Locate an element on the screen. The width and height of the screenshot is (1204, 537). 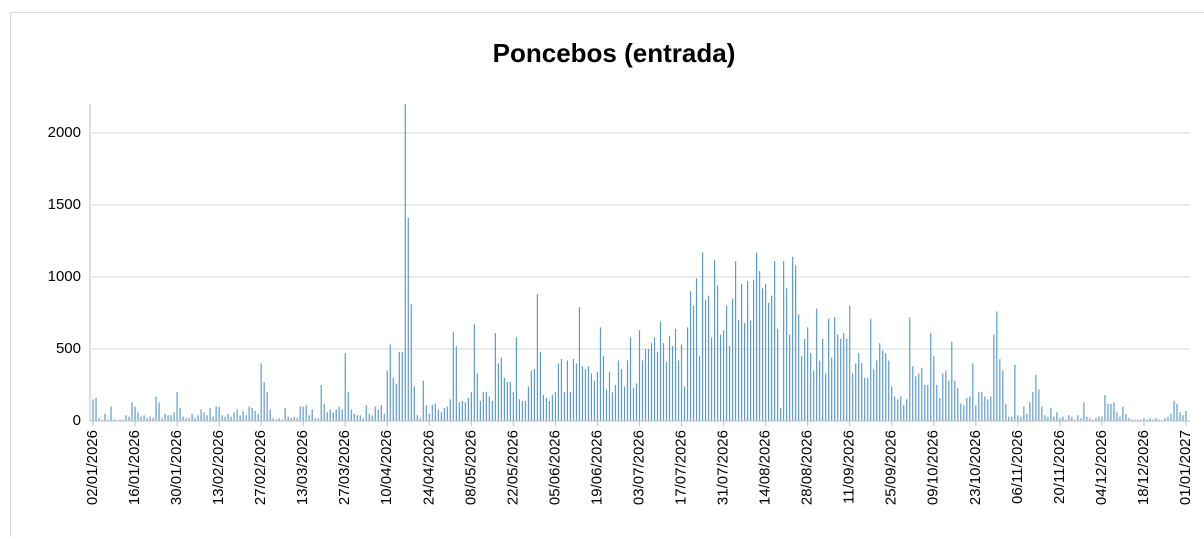
x-tick-label: 22/05/2026 is located at coordinates (512, 467).